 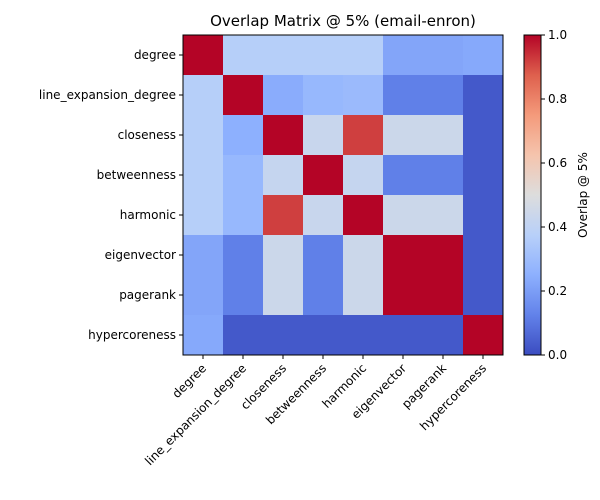 I want to click on colorbar-tick-label: 0.0, so click(x=557, y=355).